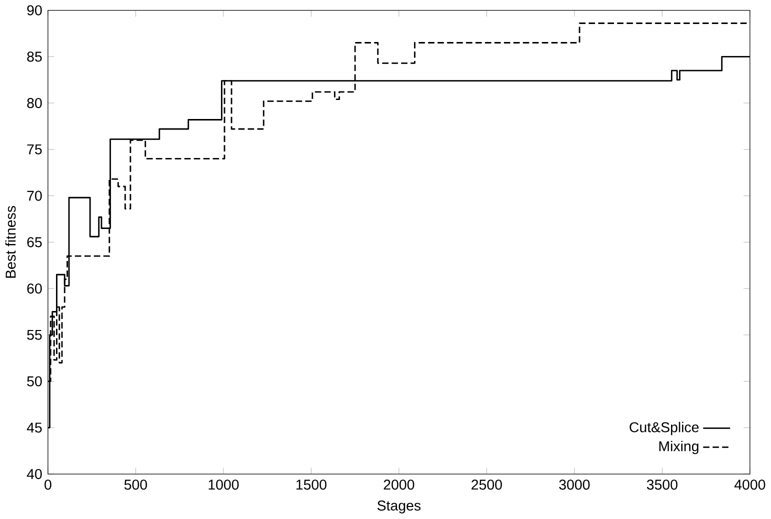  I want to click on y-tick-label: 85, so click(34, 57).